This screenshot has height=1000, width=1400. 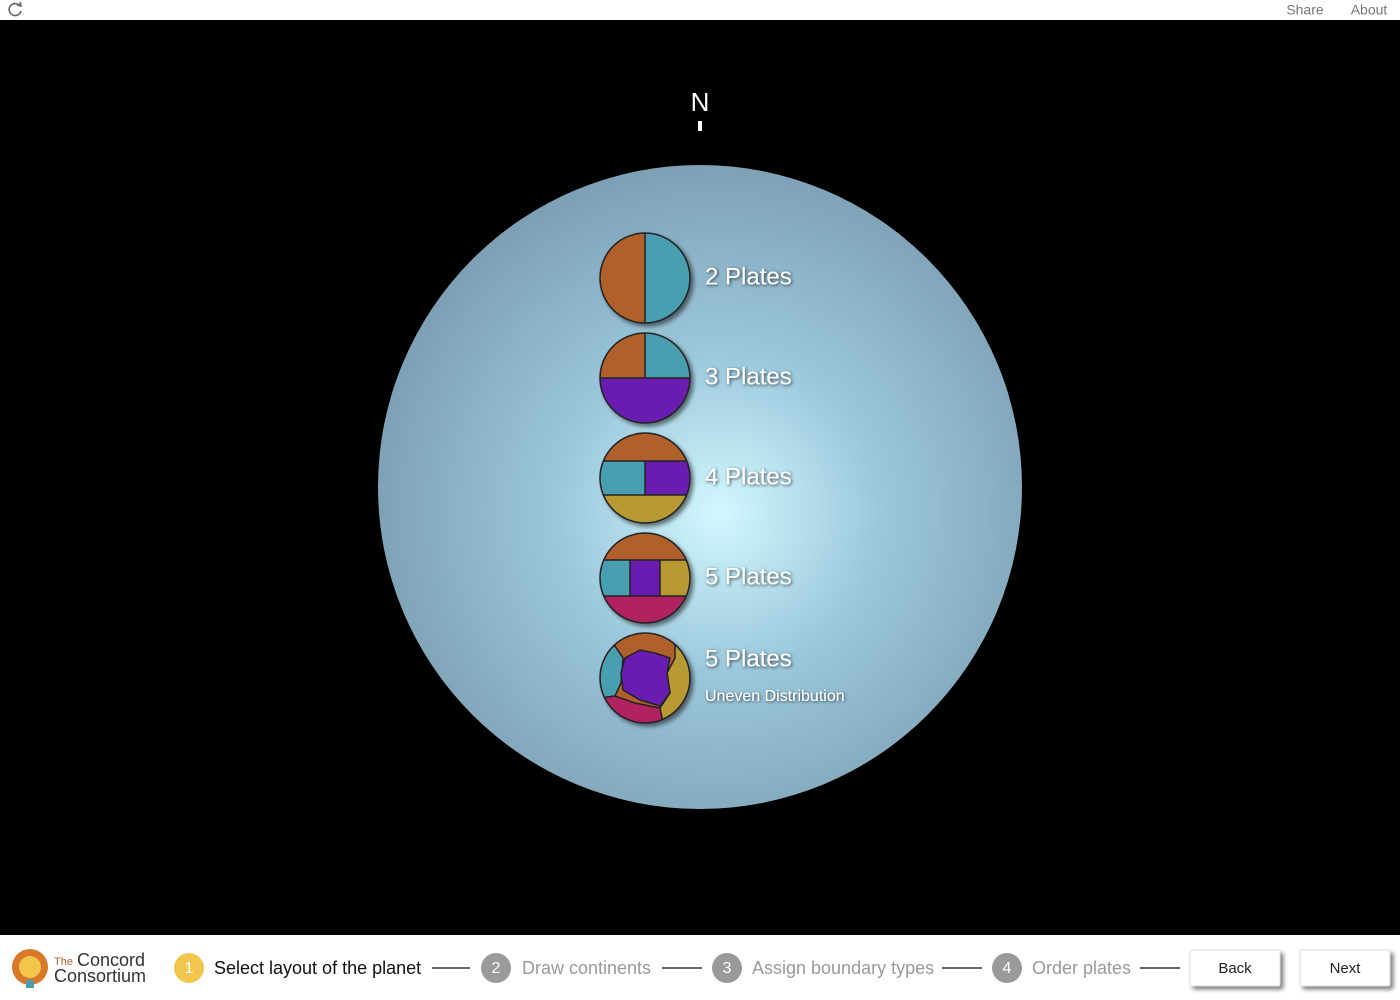 What do you see at coordinates (700, 102) in the screenshot?
I see `compass-label: N` at bounding box center [700, 102].